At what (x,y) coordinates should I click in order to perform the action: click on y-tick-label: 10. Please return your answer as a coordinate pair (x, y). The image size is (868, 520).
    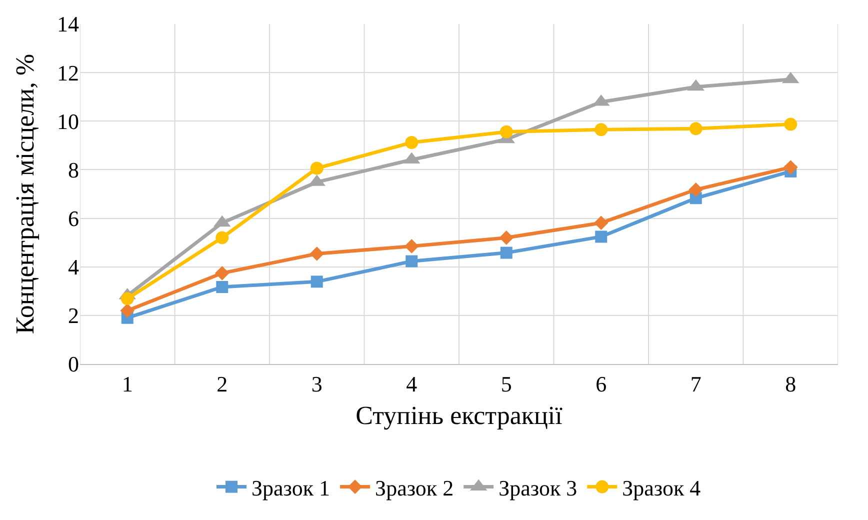
    Looking at the image, I should click on (68, 121).